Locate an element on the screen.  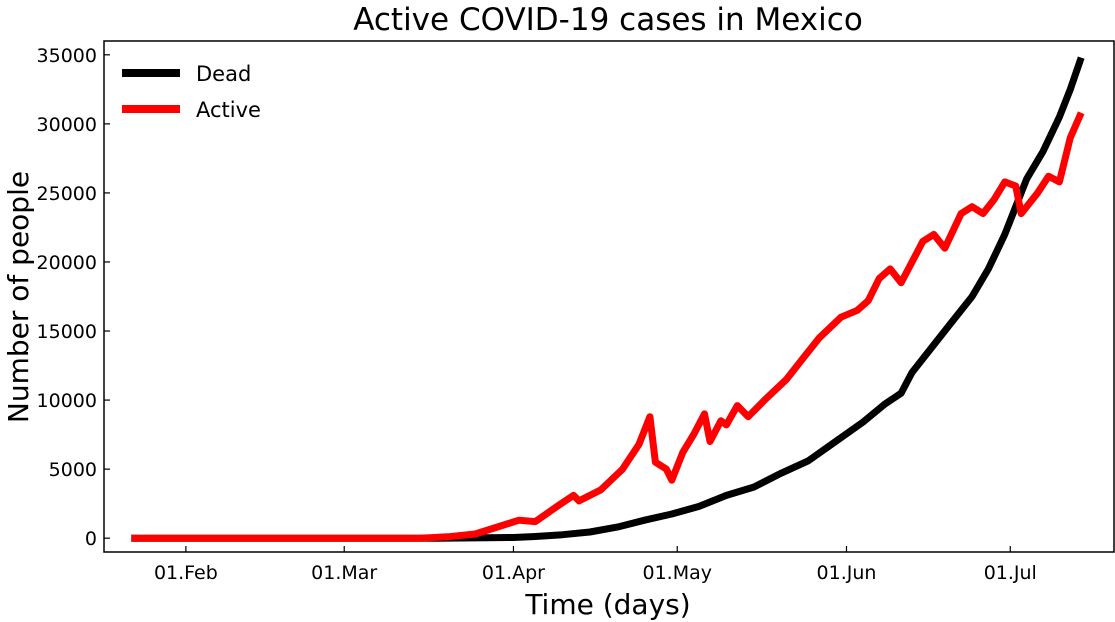
x-tick-label: 01.Apr is located at coordinates (513, 573).